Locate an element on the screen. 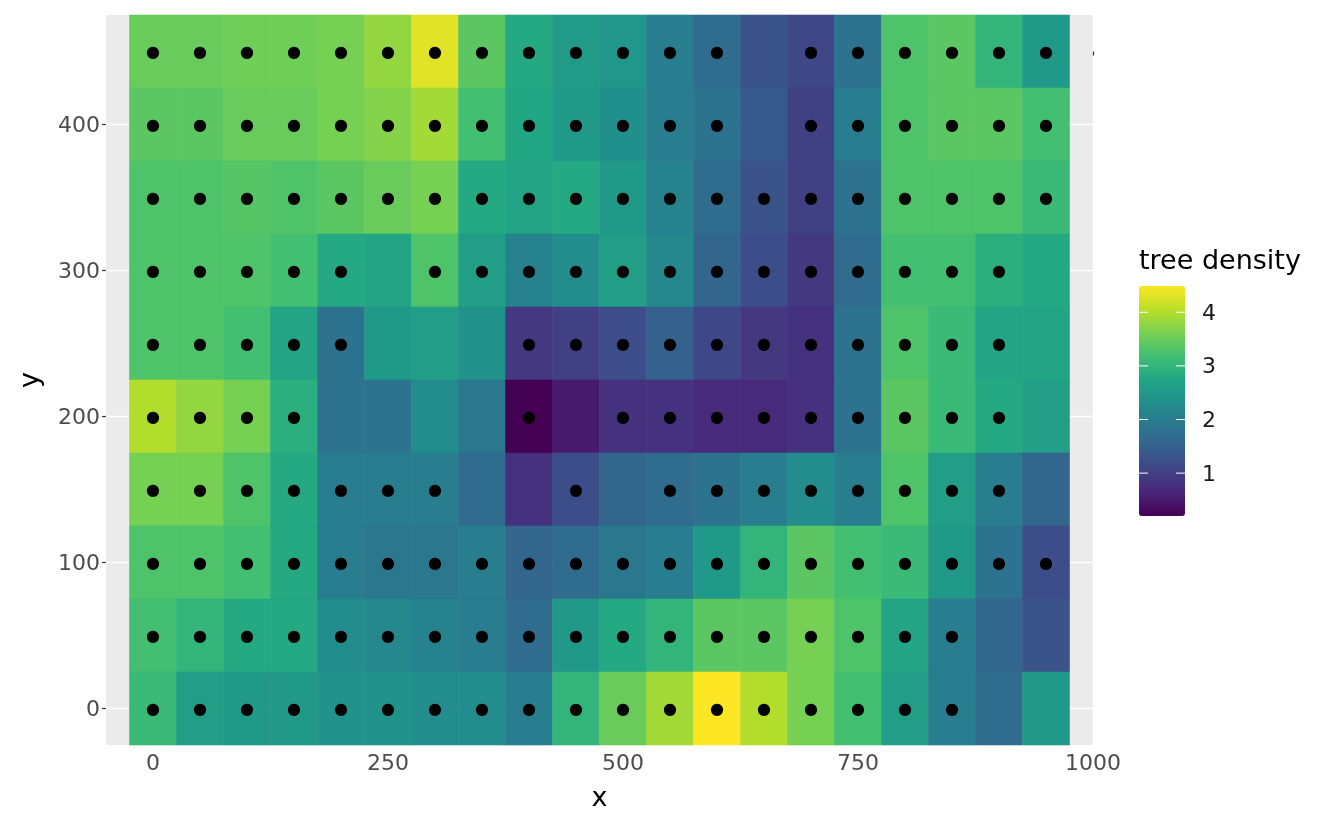 The width and height of the screenshot is (1344, 830). color-bar-label: 4 is located at coordinates (1209, 312).